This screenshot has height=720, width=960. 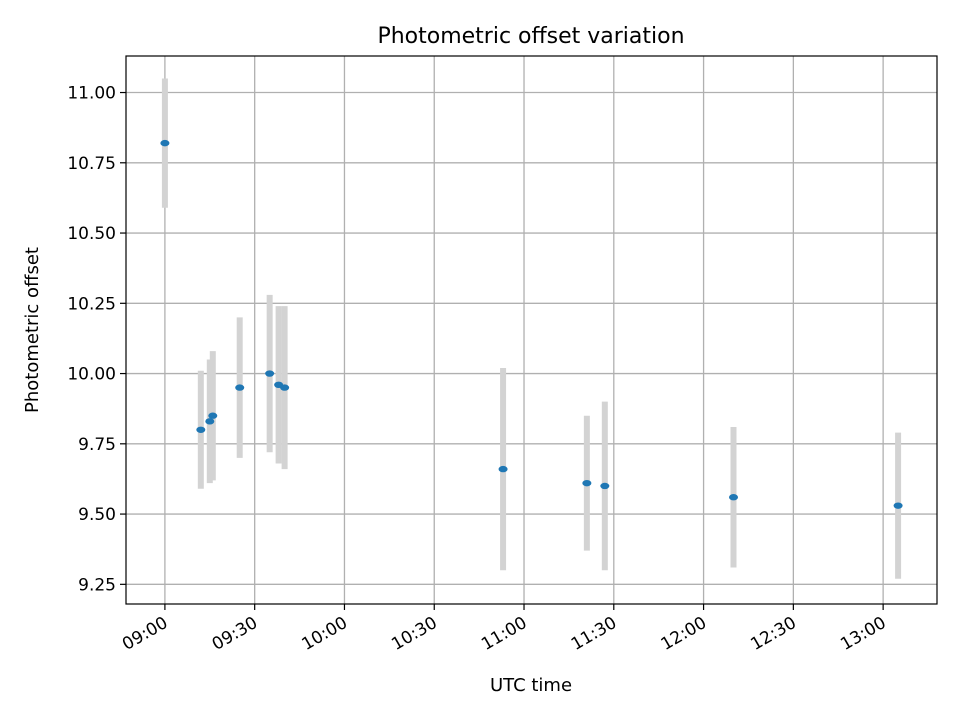 What do you see at coordinates (97, 585) in the screenshot?
I see `y-tick-label: 9.25` at bounding box center [97, 585].